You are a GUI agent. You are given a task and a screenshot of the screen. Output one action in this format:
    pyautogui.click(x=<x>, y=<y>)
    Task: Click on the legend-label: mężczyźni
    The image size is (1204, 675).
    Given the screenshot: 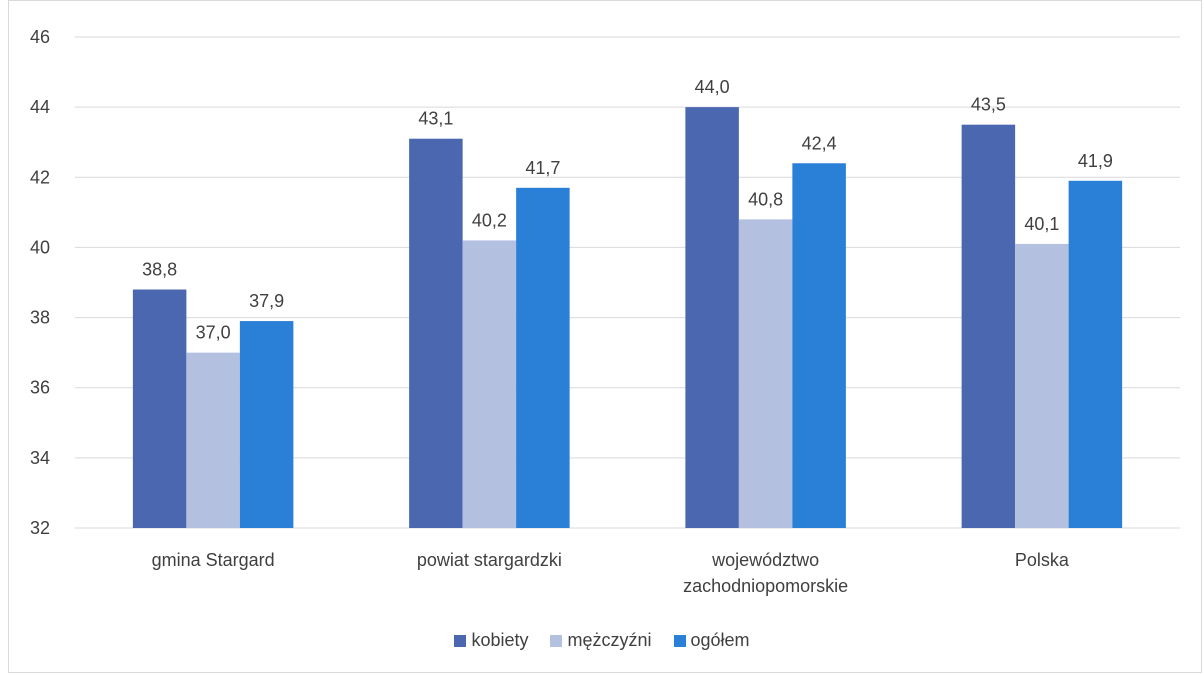 What is the action you would take?
    pyautogui.click(x=609, y=640)
    